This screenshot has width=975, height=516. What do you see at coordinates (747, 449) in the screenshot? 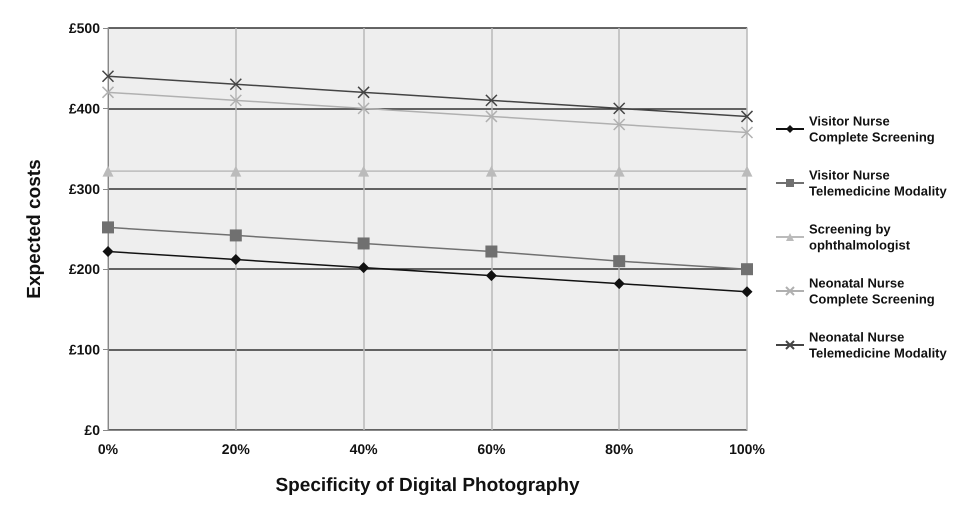
I see `x-tick-label: 100%` at bounding box center [747, 449].